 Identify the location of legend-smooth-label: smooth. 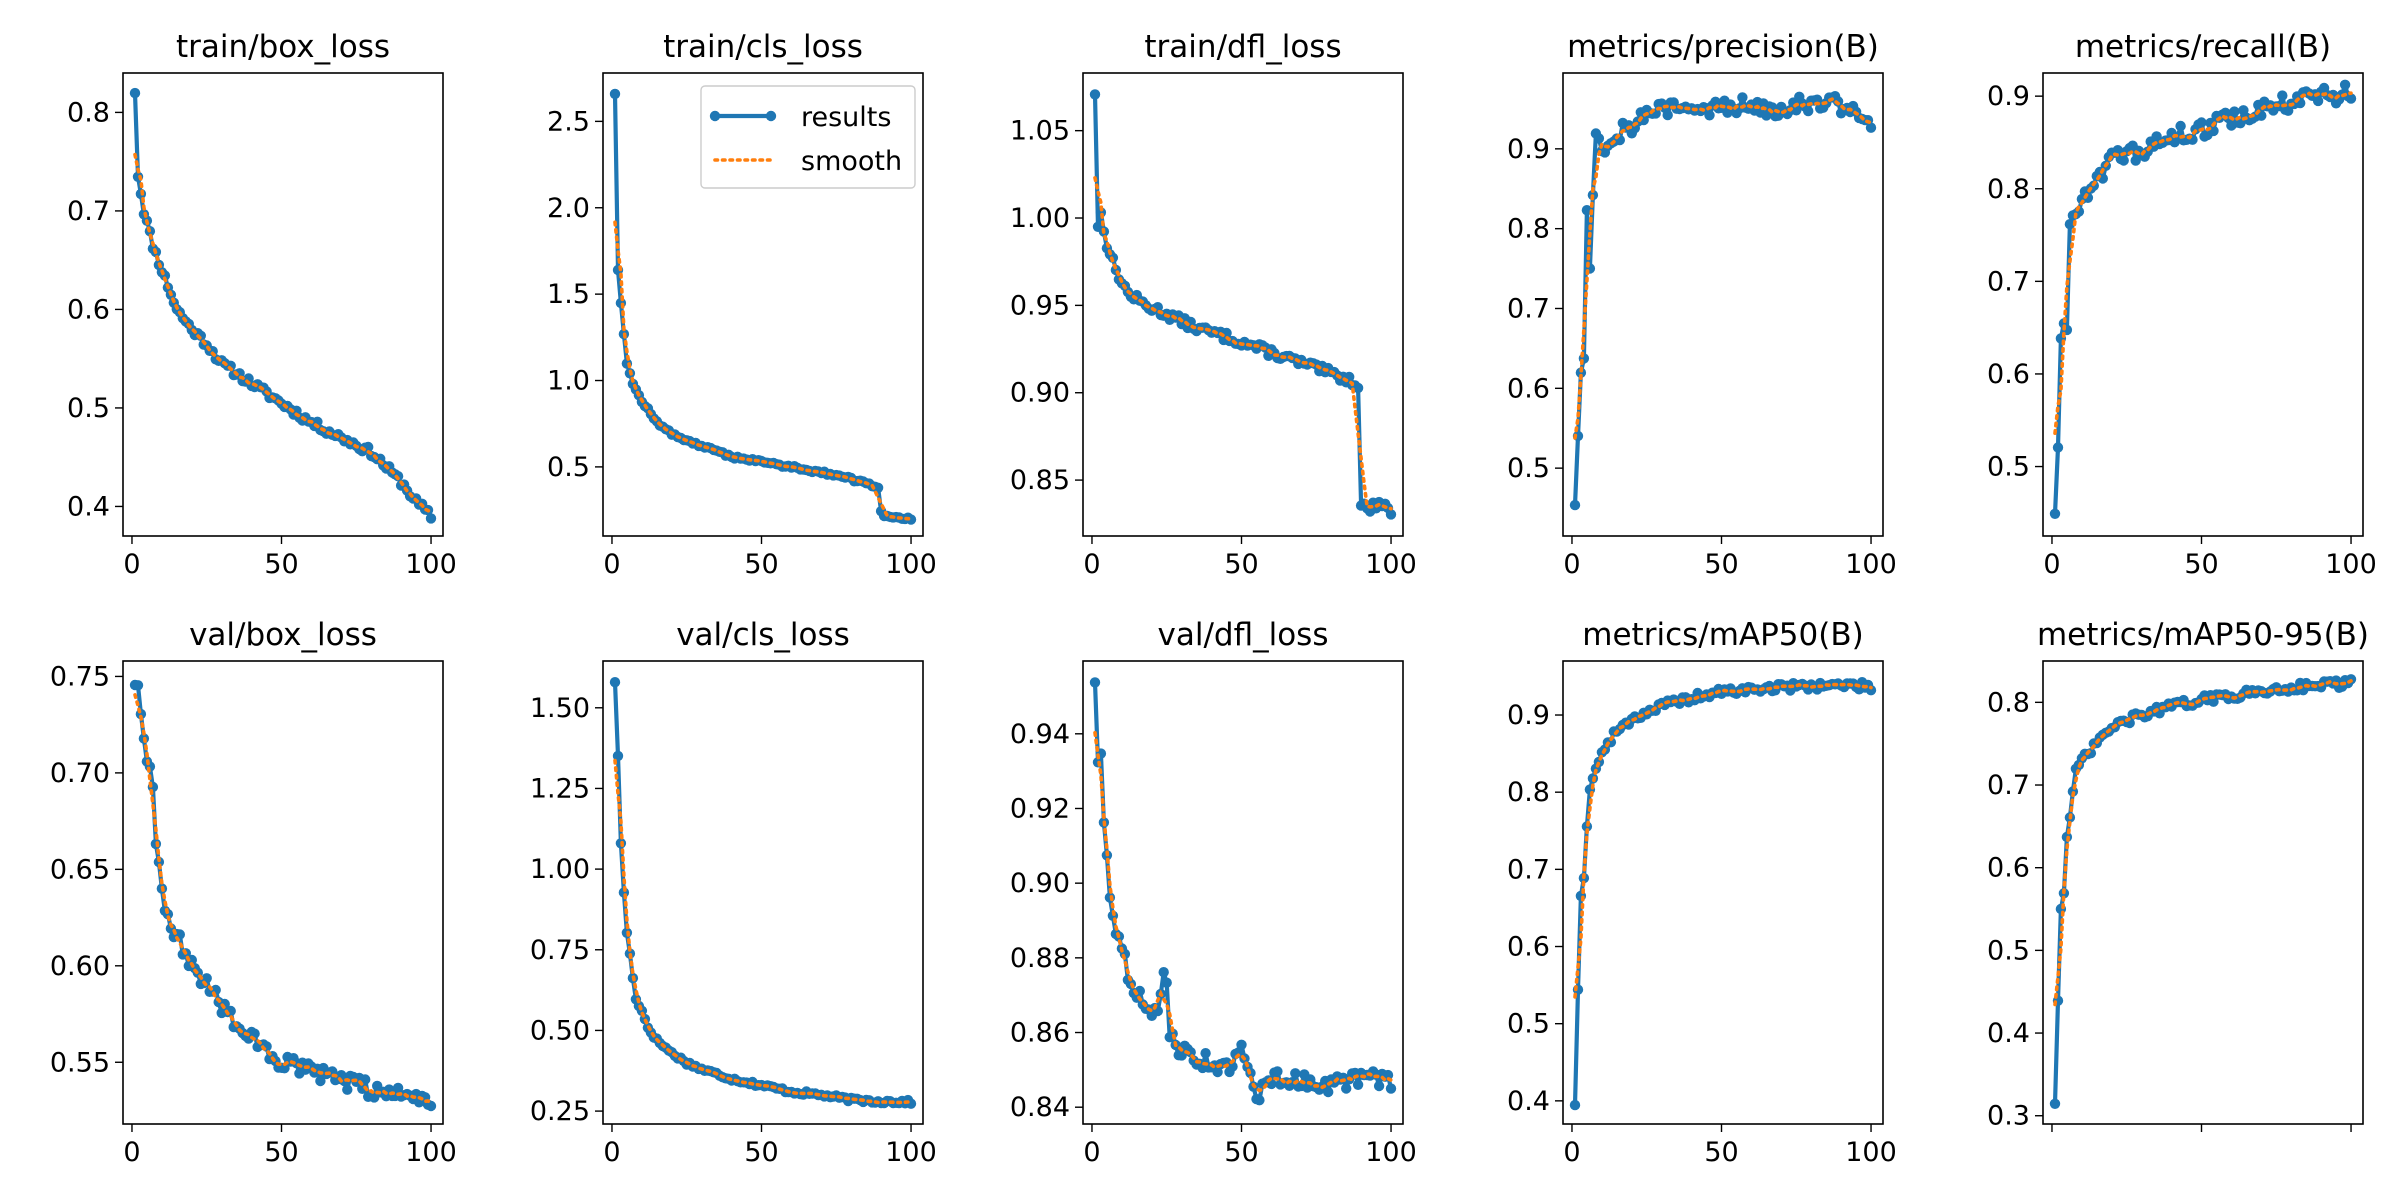
(851, 161).